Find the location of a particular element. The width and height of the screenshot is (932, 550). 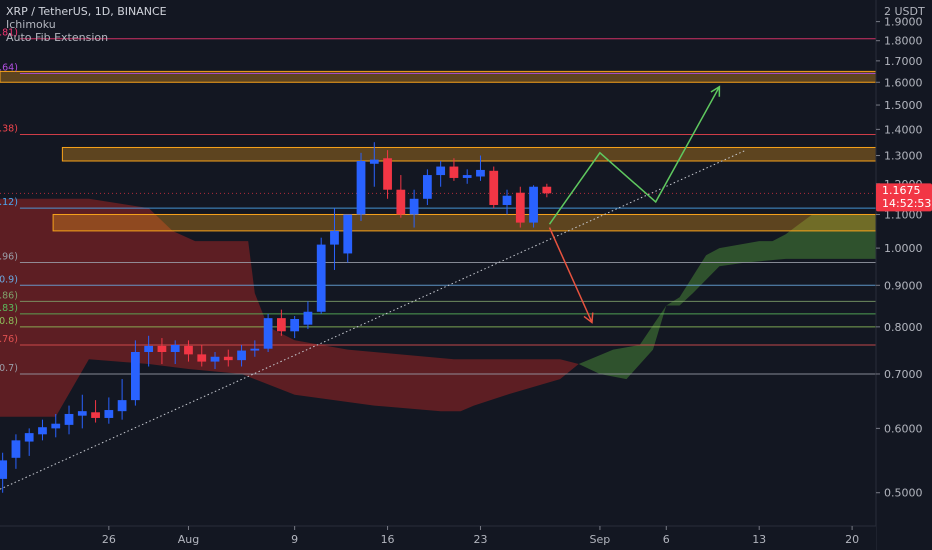

price-axis-bg is located at coordinates (904, 275).